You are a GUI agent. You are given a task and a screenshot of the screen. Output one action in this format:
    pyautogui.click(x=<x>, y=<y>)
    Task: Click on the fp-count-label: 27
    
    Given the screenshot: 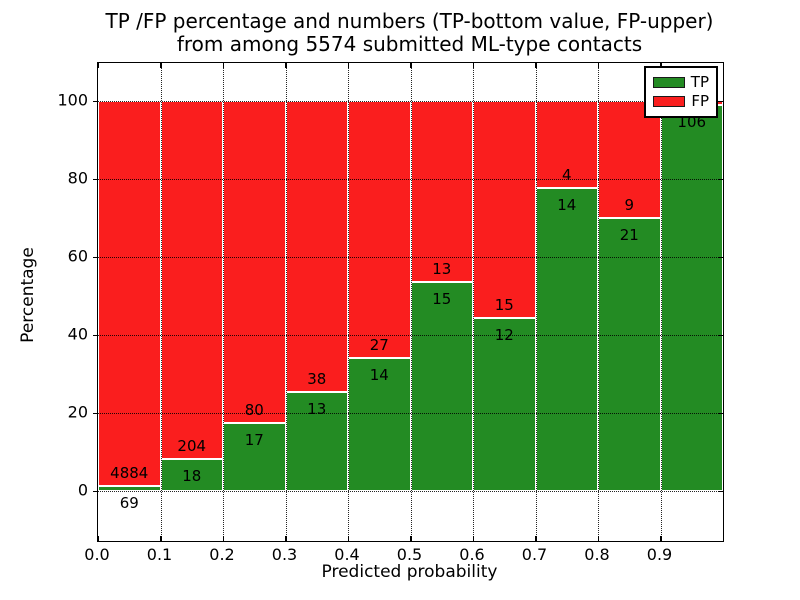 What is the action you would take?
    pyautogui.click(x=379, y=344)
    